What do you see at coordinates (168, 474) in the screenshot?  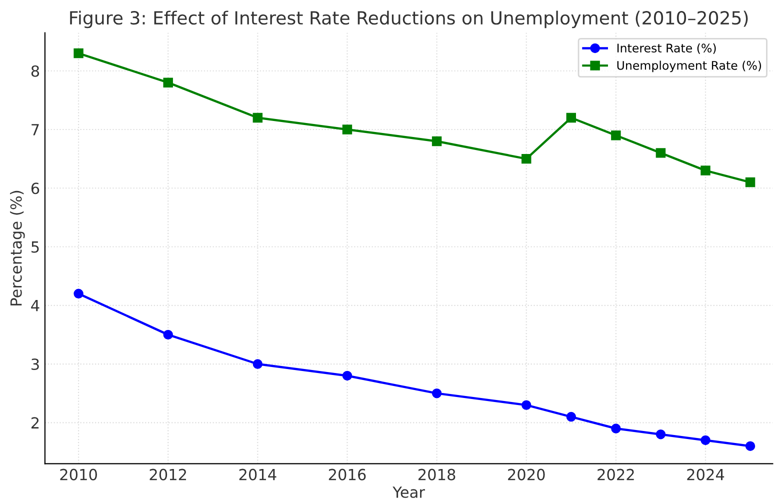 I see `x-tick-label: 2012` at bounding box center [168, 474].